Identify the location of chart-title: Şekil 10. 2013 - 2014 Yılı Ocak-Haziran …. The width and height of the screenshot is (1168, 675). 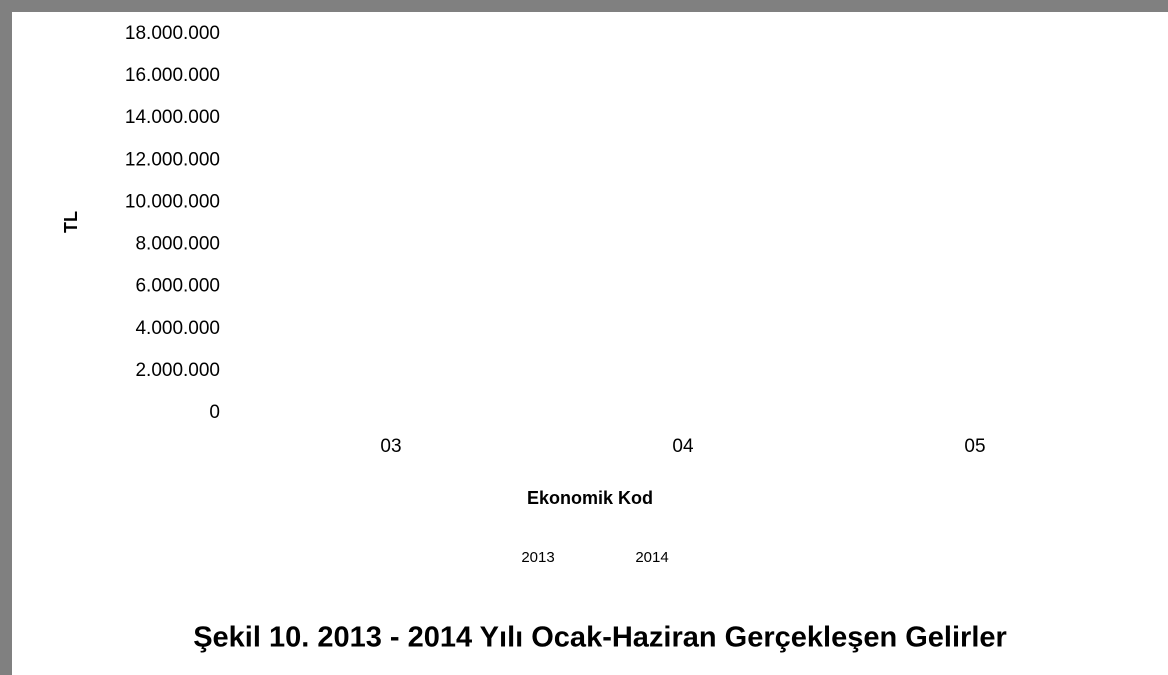
(600, 638).